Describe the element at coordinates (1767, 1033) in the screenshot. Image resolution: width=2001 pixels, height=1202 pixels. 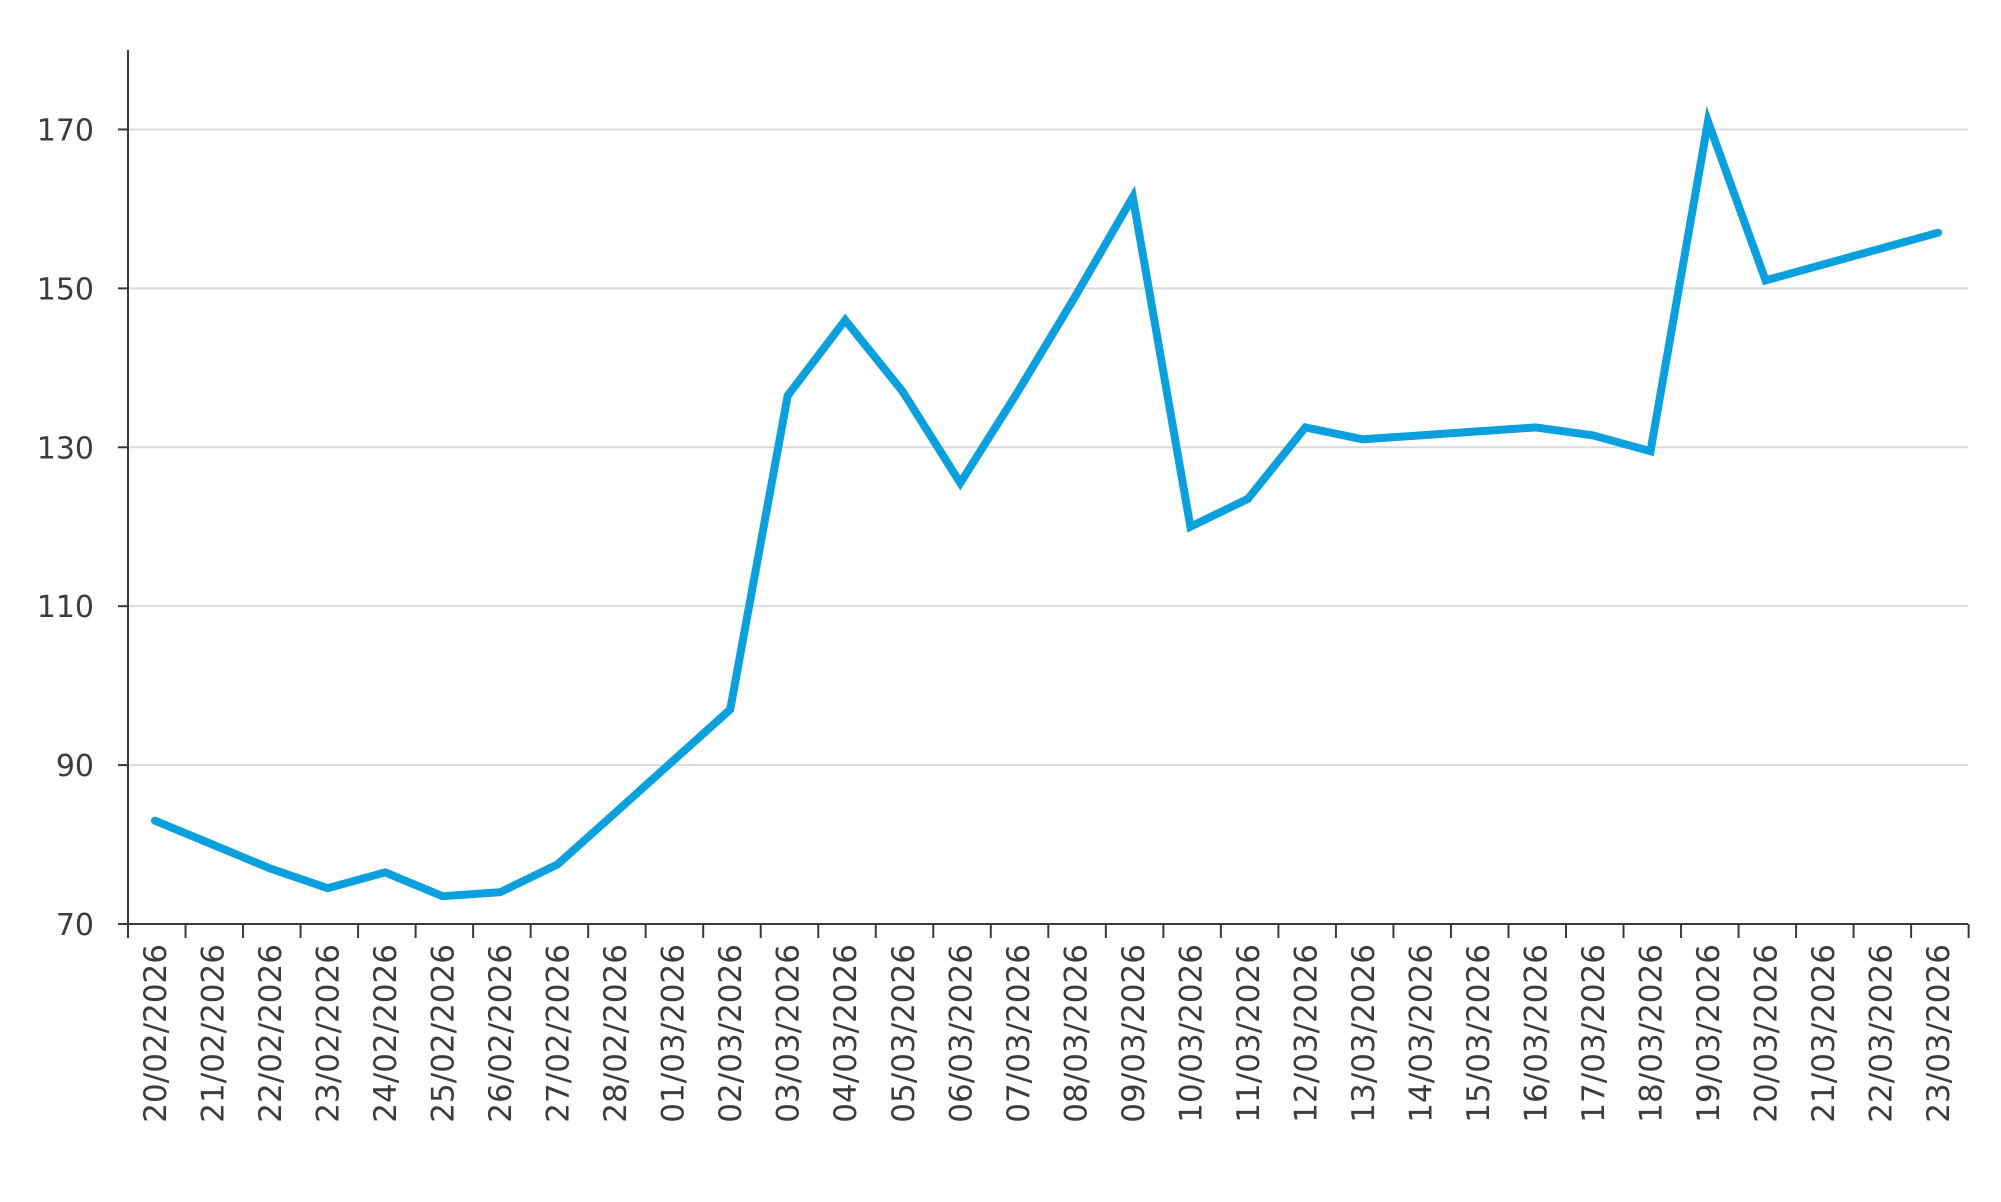
I see `x-tick-label: 20/03/2026` at that location.